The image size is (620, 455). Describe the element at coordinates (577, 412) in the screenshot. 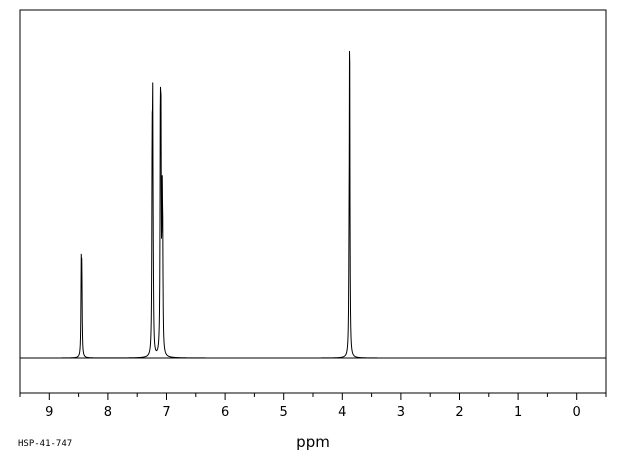

I see `x-tick-label: 0` at that location.